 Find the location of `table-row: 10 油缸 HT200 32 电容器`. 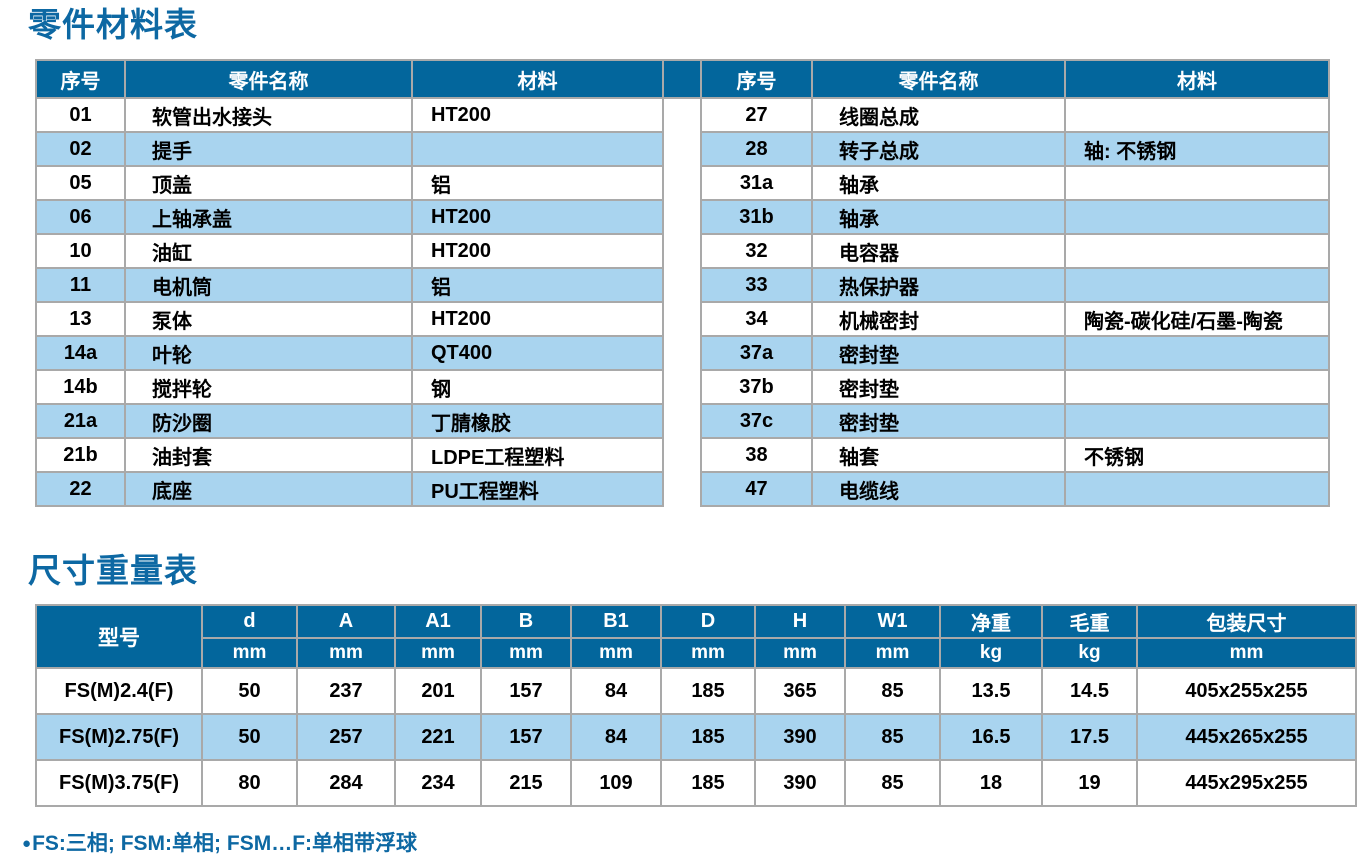

table-row: 10 油缸 HT200 32 电容器 is located at coordinates (682, 251).